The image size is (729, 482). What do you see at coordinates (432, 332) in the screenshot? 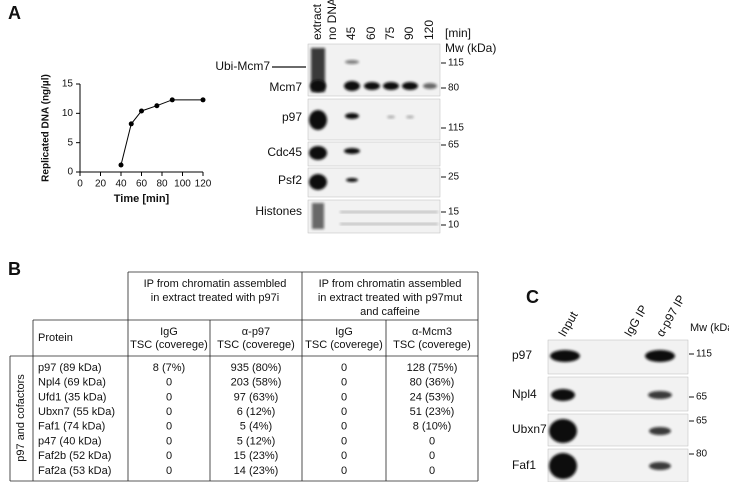
I see `column-header: α-Mcm3` at bounding box center [432, 332].